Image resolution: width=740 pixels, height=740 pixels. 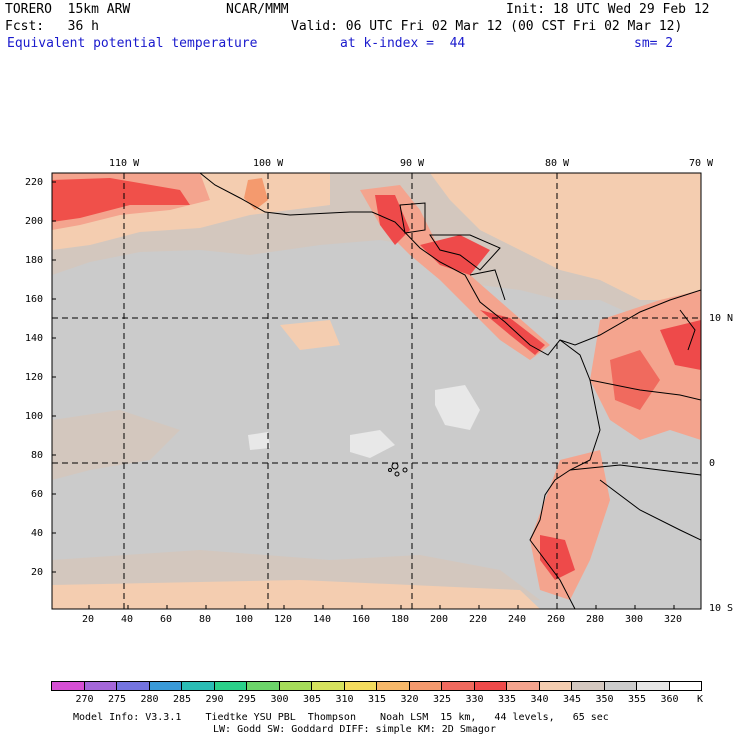 I want to click on red-venezuela, so click(x=680, y=345).